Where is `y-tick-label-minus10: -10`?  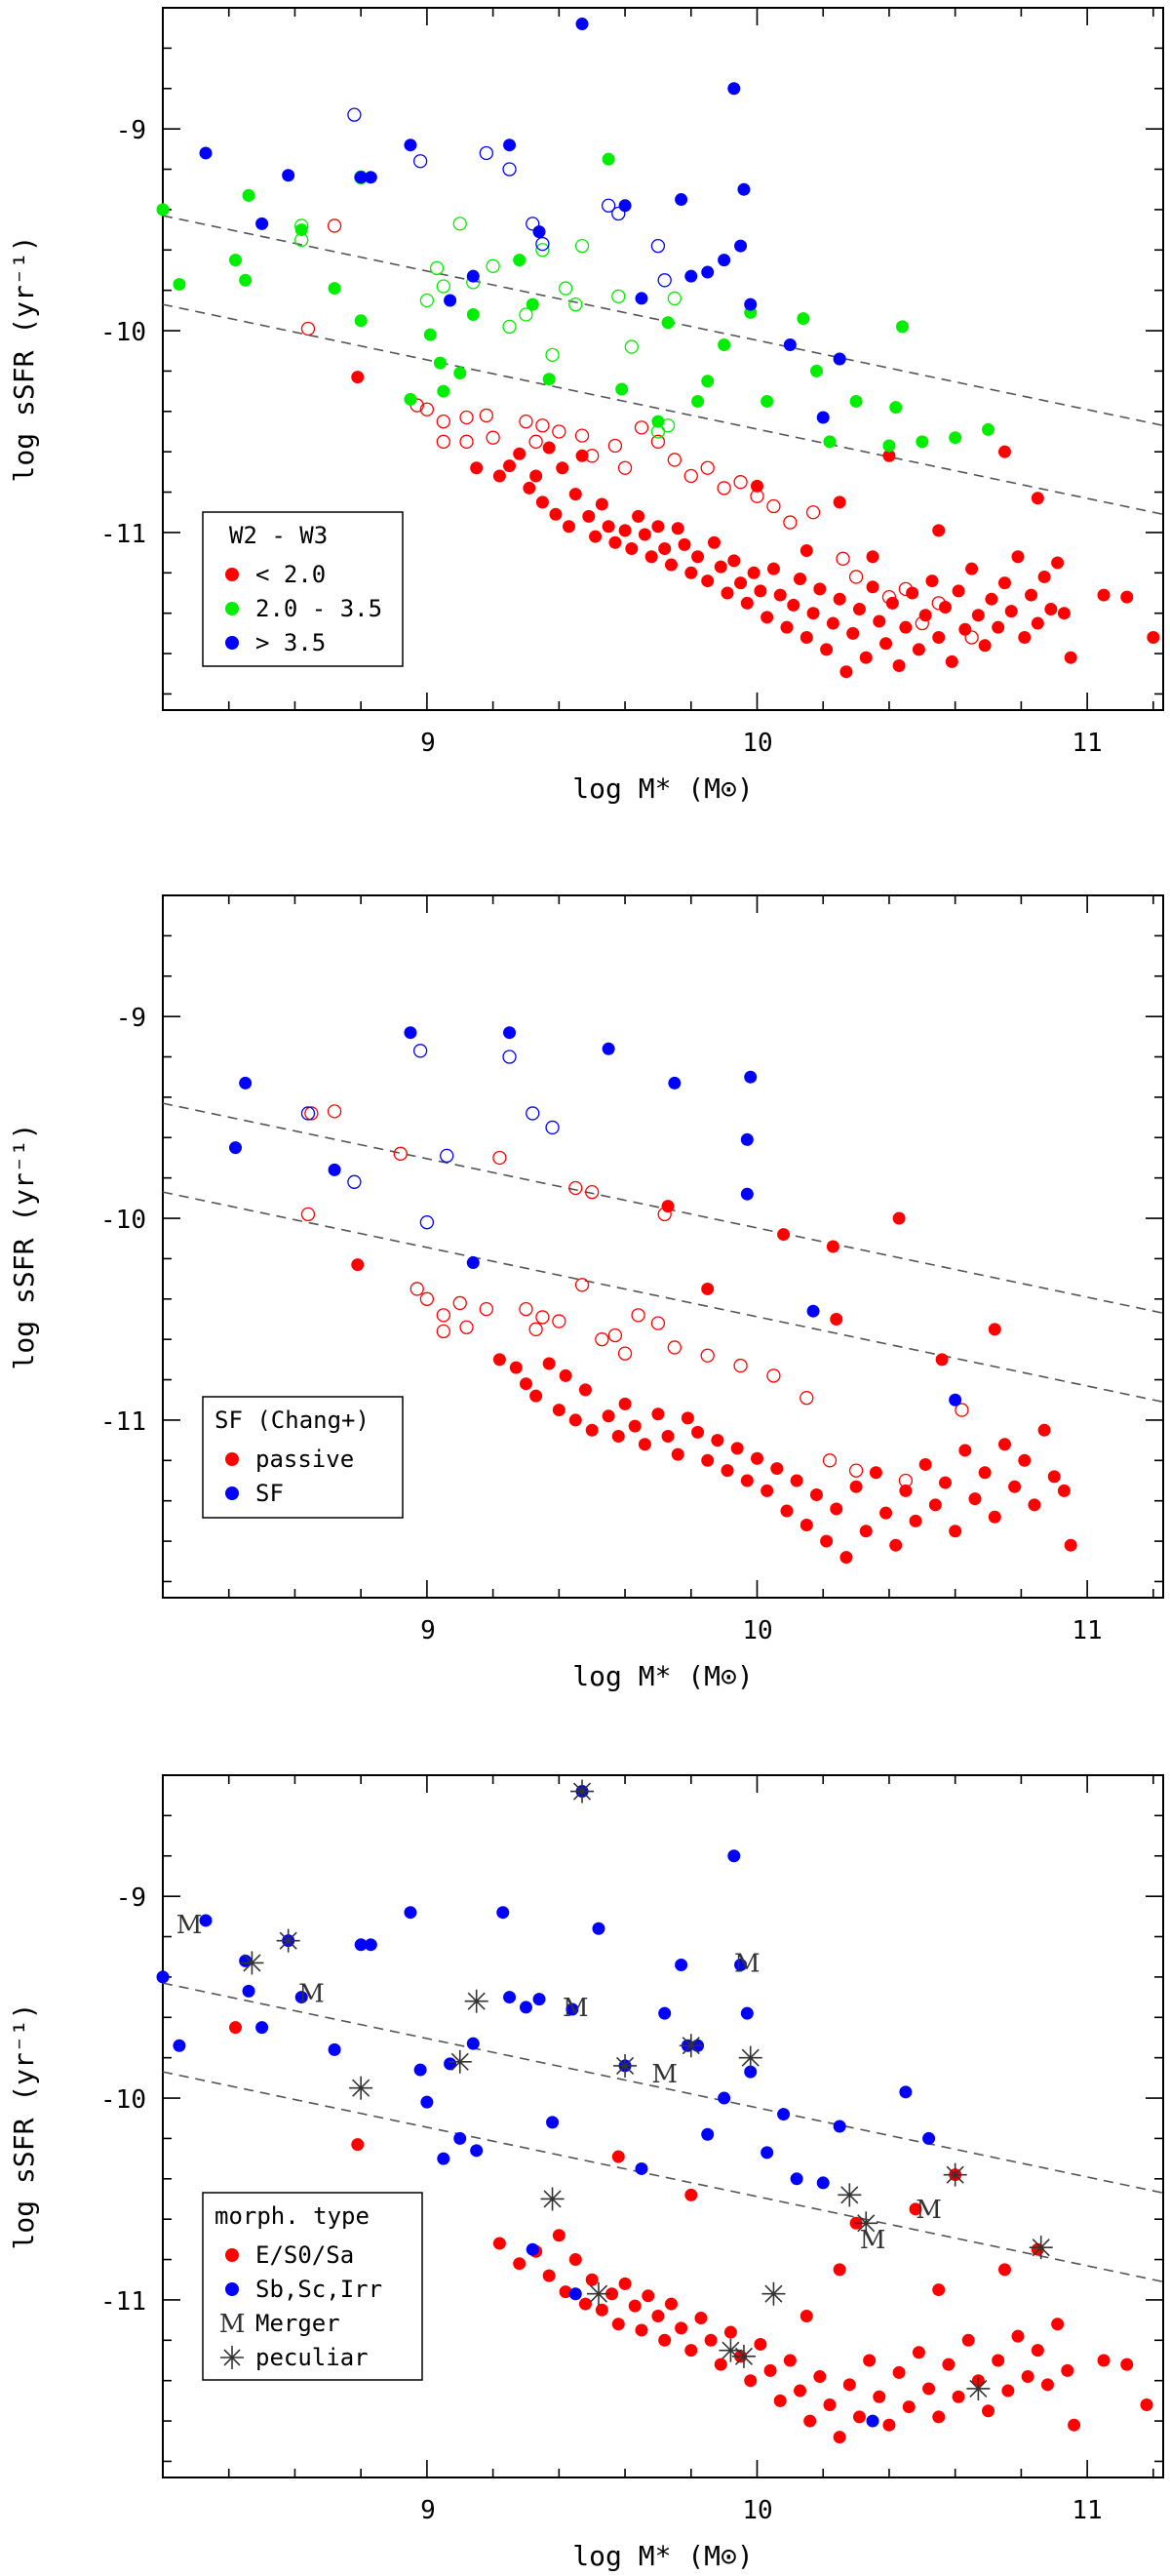
y-tick-label-minus10: -10 is located at coordinates (123, 1220).